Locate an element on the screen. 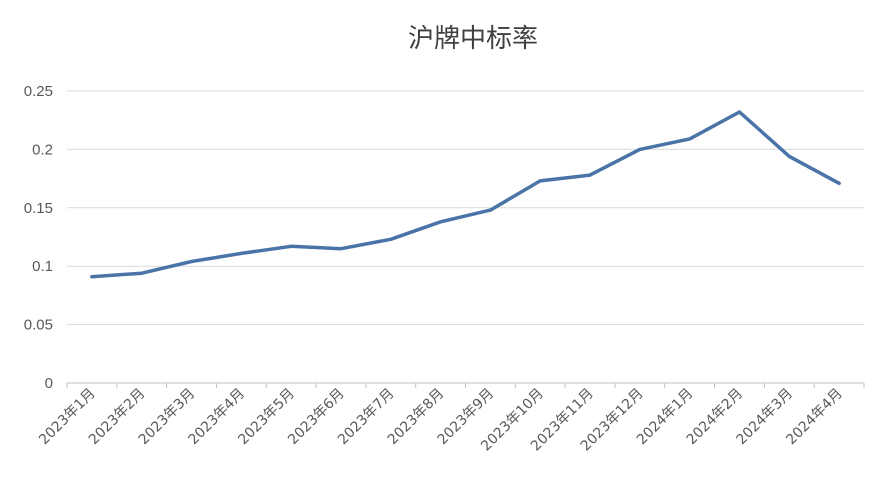 The image size is (890, 500). y-tick-label: 0.05 is located at coordinates (38, 325).